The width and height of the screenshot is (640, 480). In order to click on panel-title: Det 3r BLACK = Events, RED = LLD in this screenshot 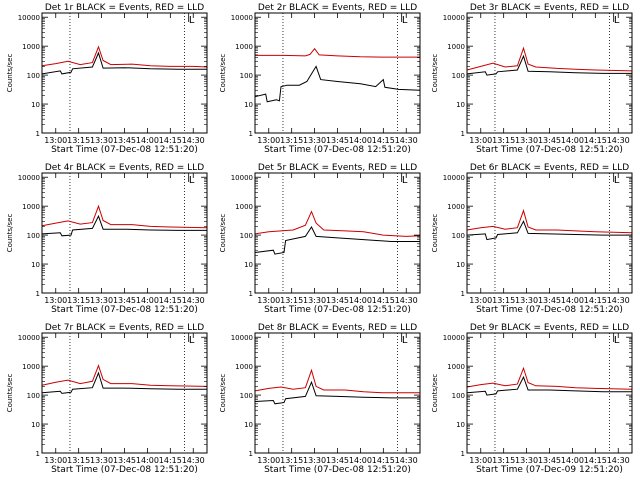, I will do `click(549, 8)`.